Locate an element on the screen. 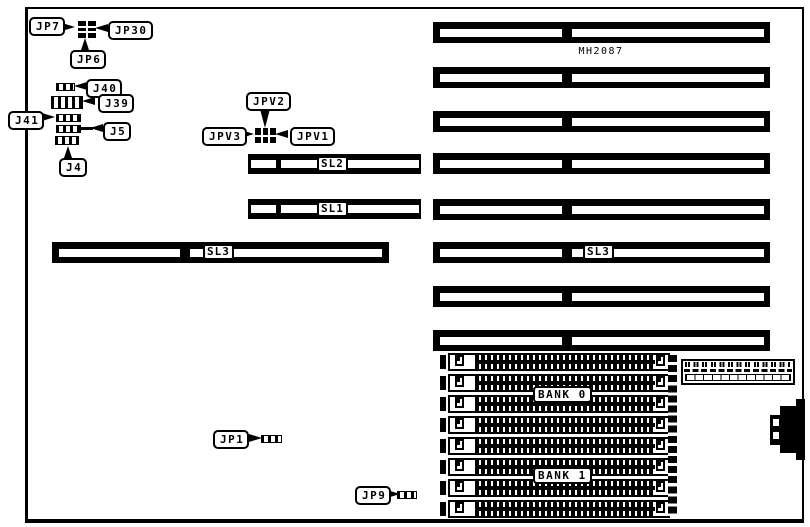 The width and height of the screenshot is (810, 527). power-connector is located at coordinates (738, 372).